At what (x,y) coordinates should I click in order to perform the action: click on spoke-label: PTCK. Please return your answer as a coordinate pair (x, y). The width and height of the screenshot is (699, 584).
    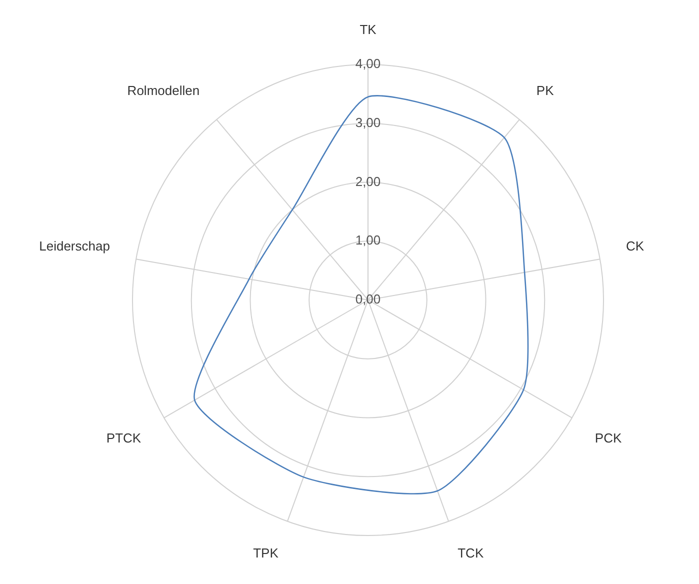
    Looking at the image, I should click on (124, 438).